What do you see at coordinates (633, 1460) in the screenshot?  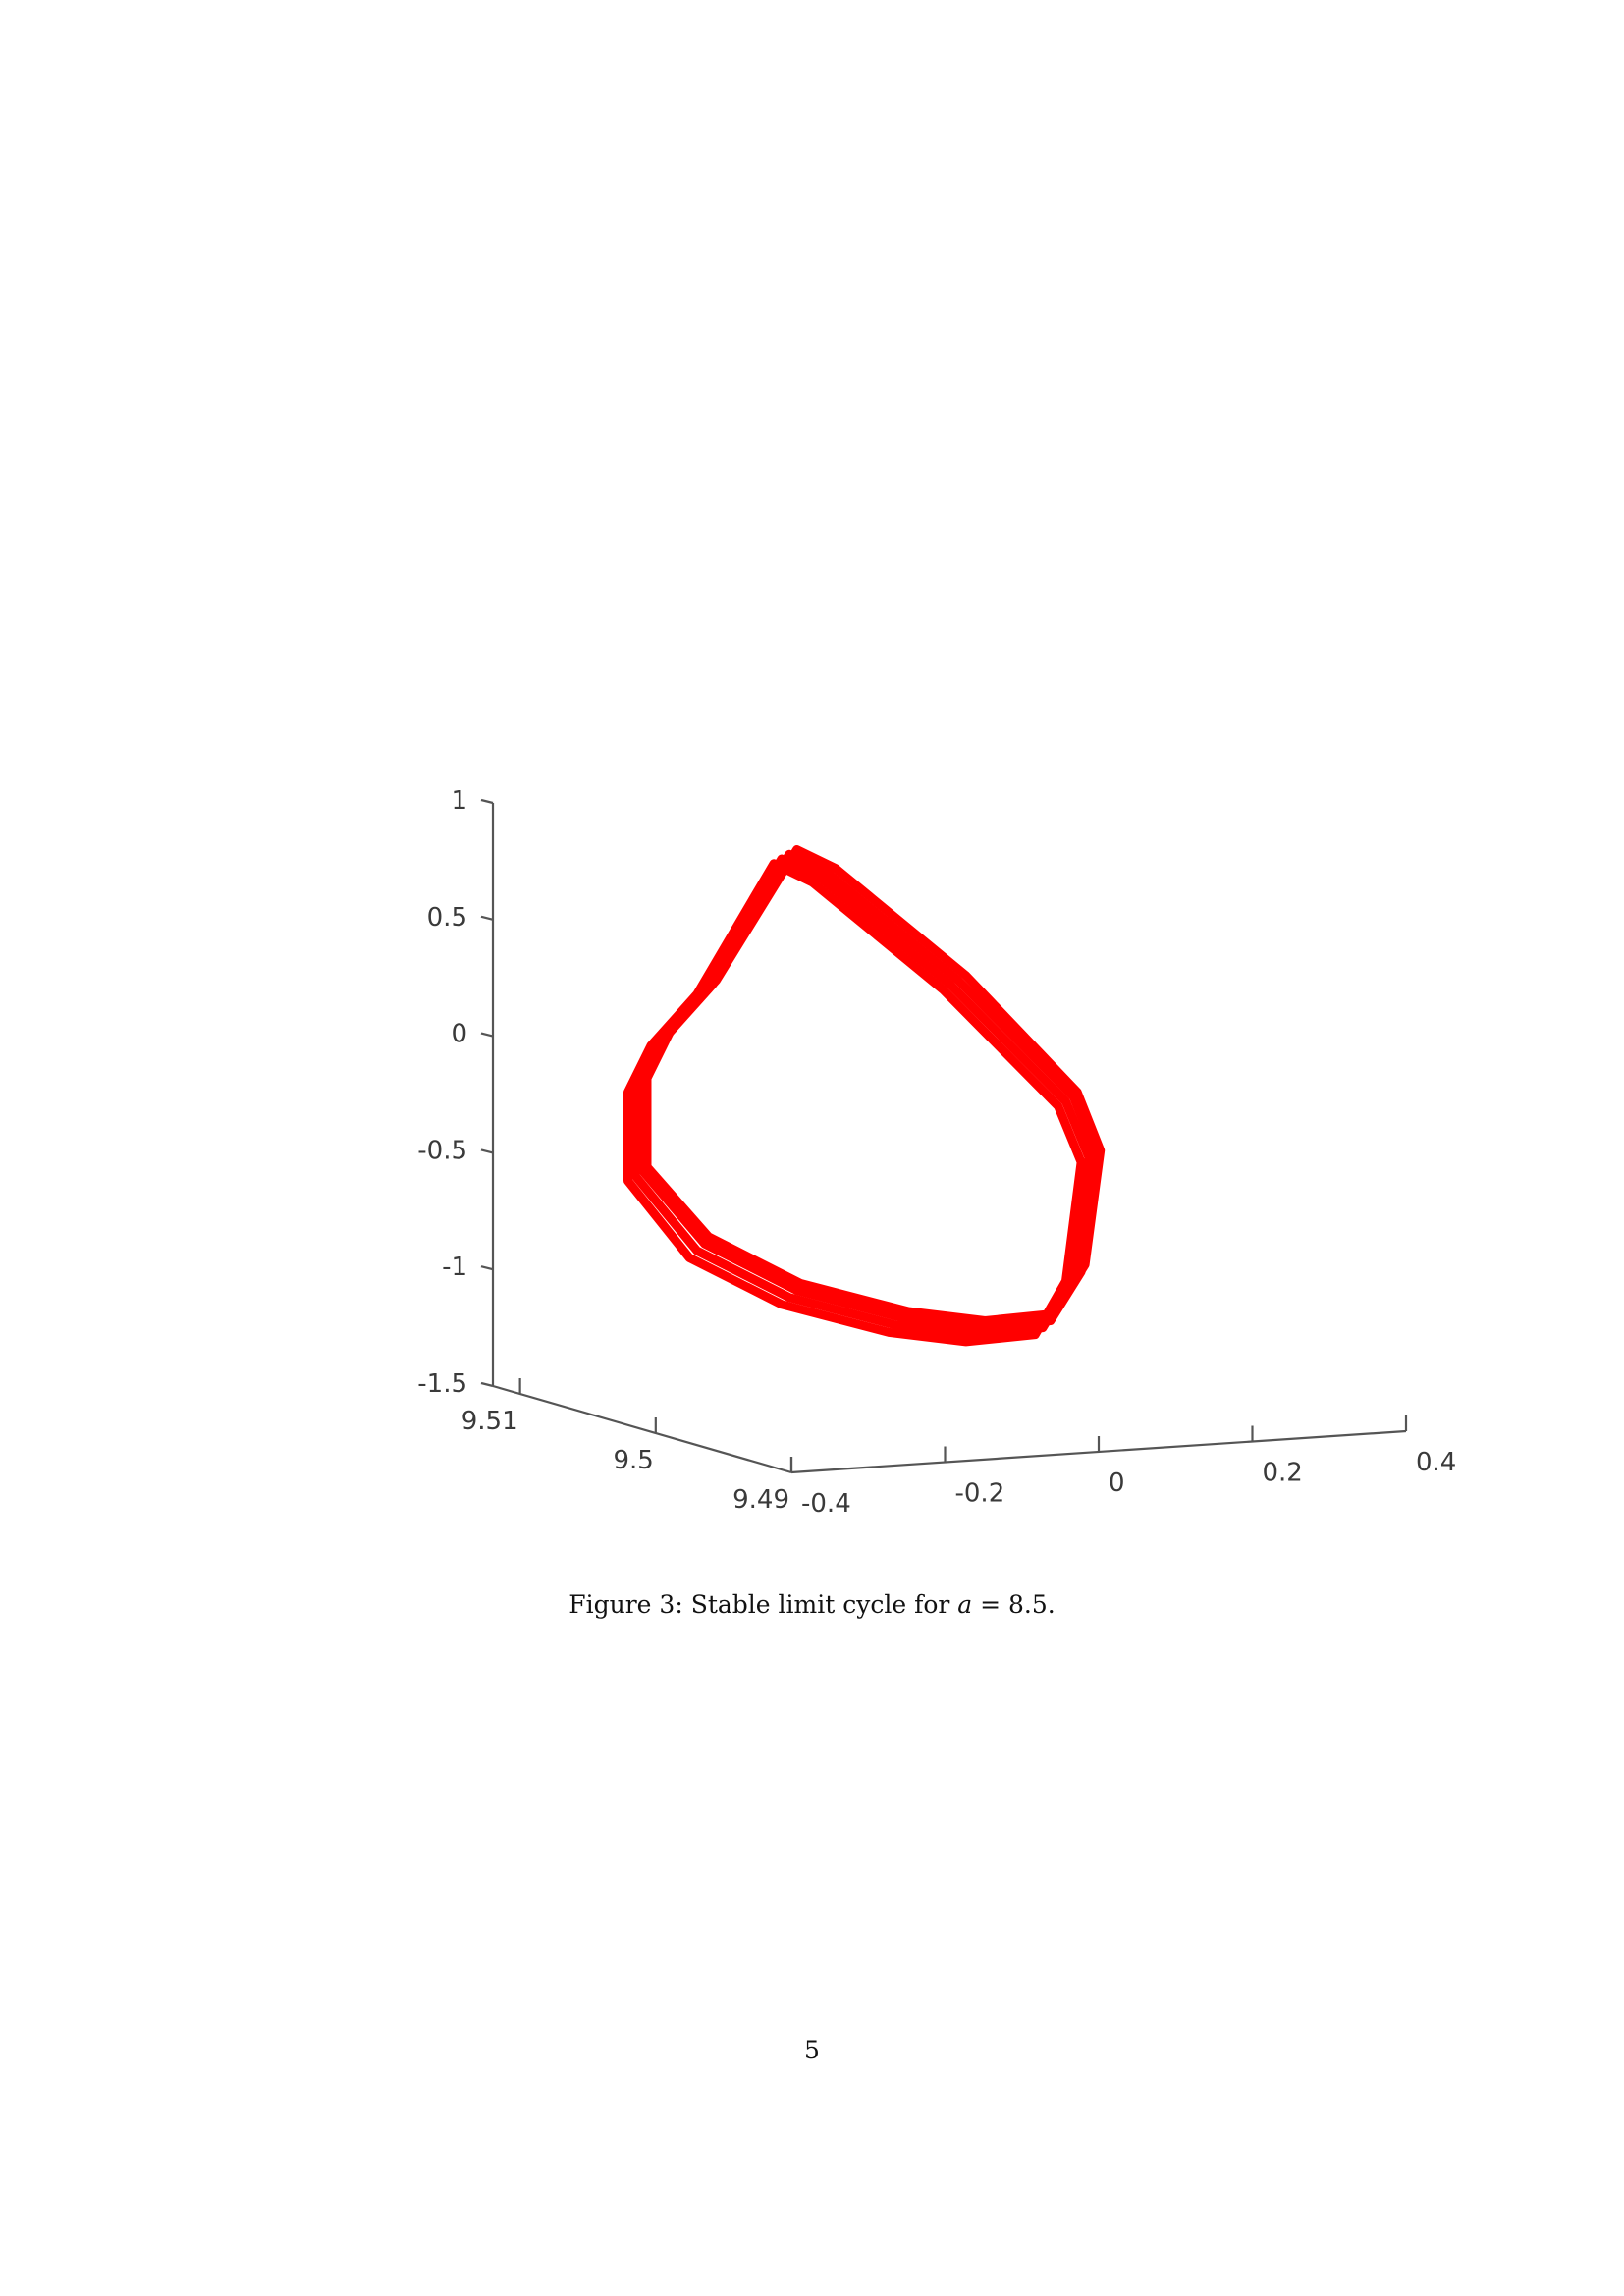 I see `y-tick-label: 9.5` at bounding box center [633, 1460].